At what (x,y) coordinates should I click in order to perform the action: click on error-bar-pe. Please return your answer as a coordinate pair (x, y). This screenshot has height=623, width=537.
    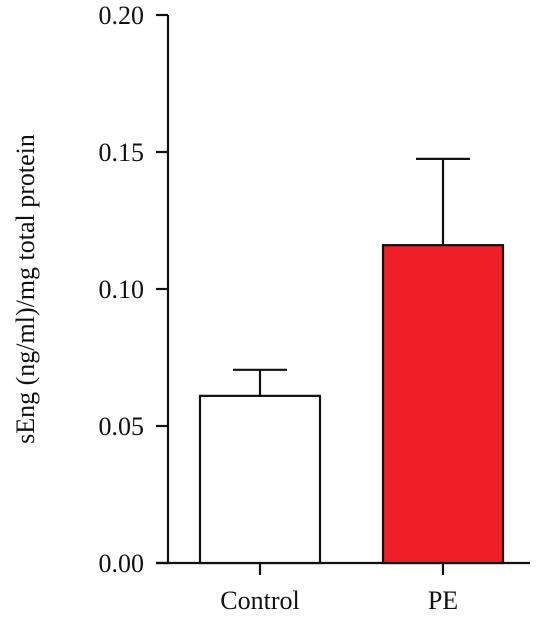
    Looking at the image, I should click on (443, 201).